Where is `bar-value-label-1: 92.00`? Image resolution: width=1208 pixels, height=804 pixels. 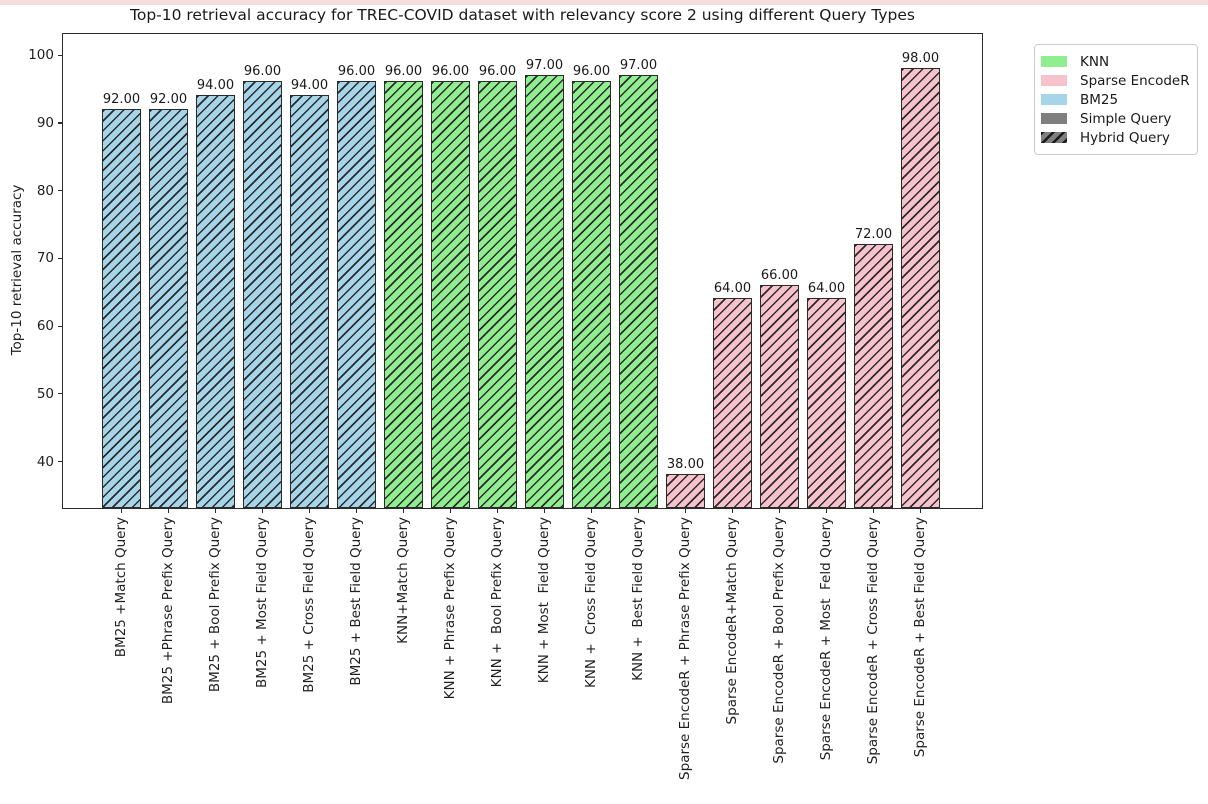 bar-value-label-1: 92.00 is located at coordinates (168, 99).